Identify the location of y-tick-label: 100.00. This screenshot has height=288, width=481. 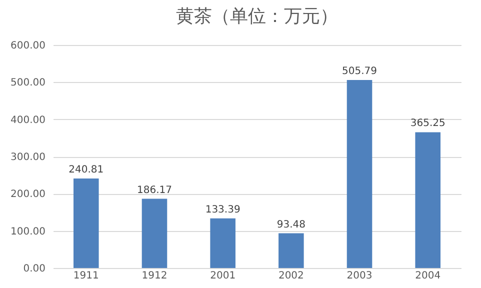
(28, 232).